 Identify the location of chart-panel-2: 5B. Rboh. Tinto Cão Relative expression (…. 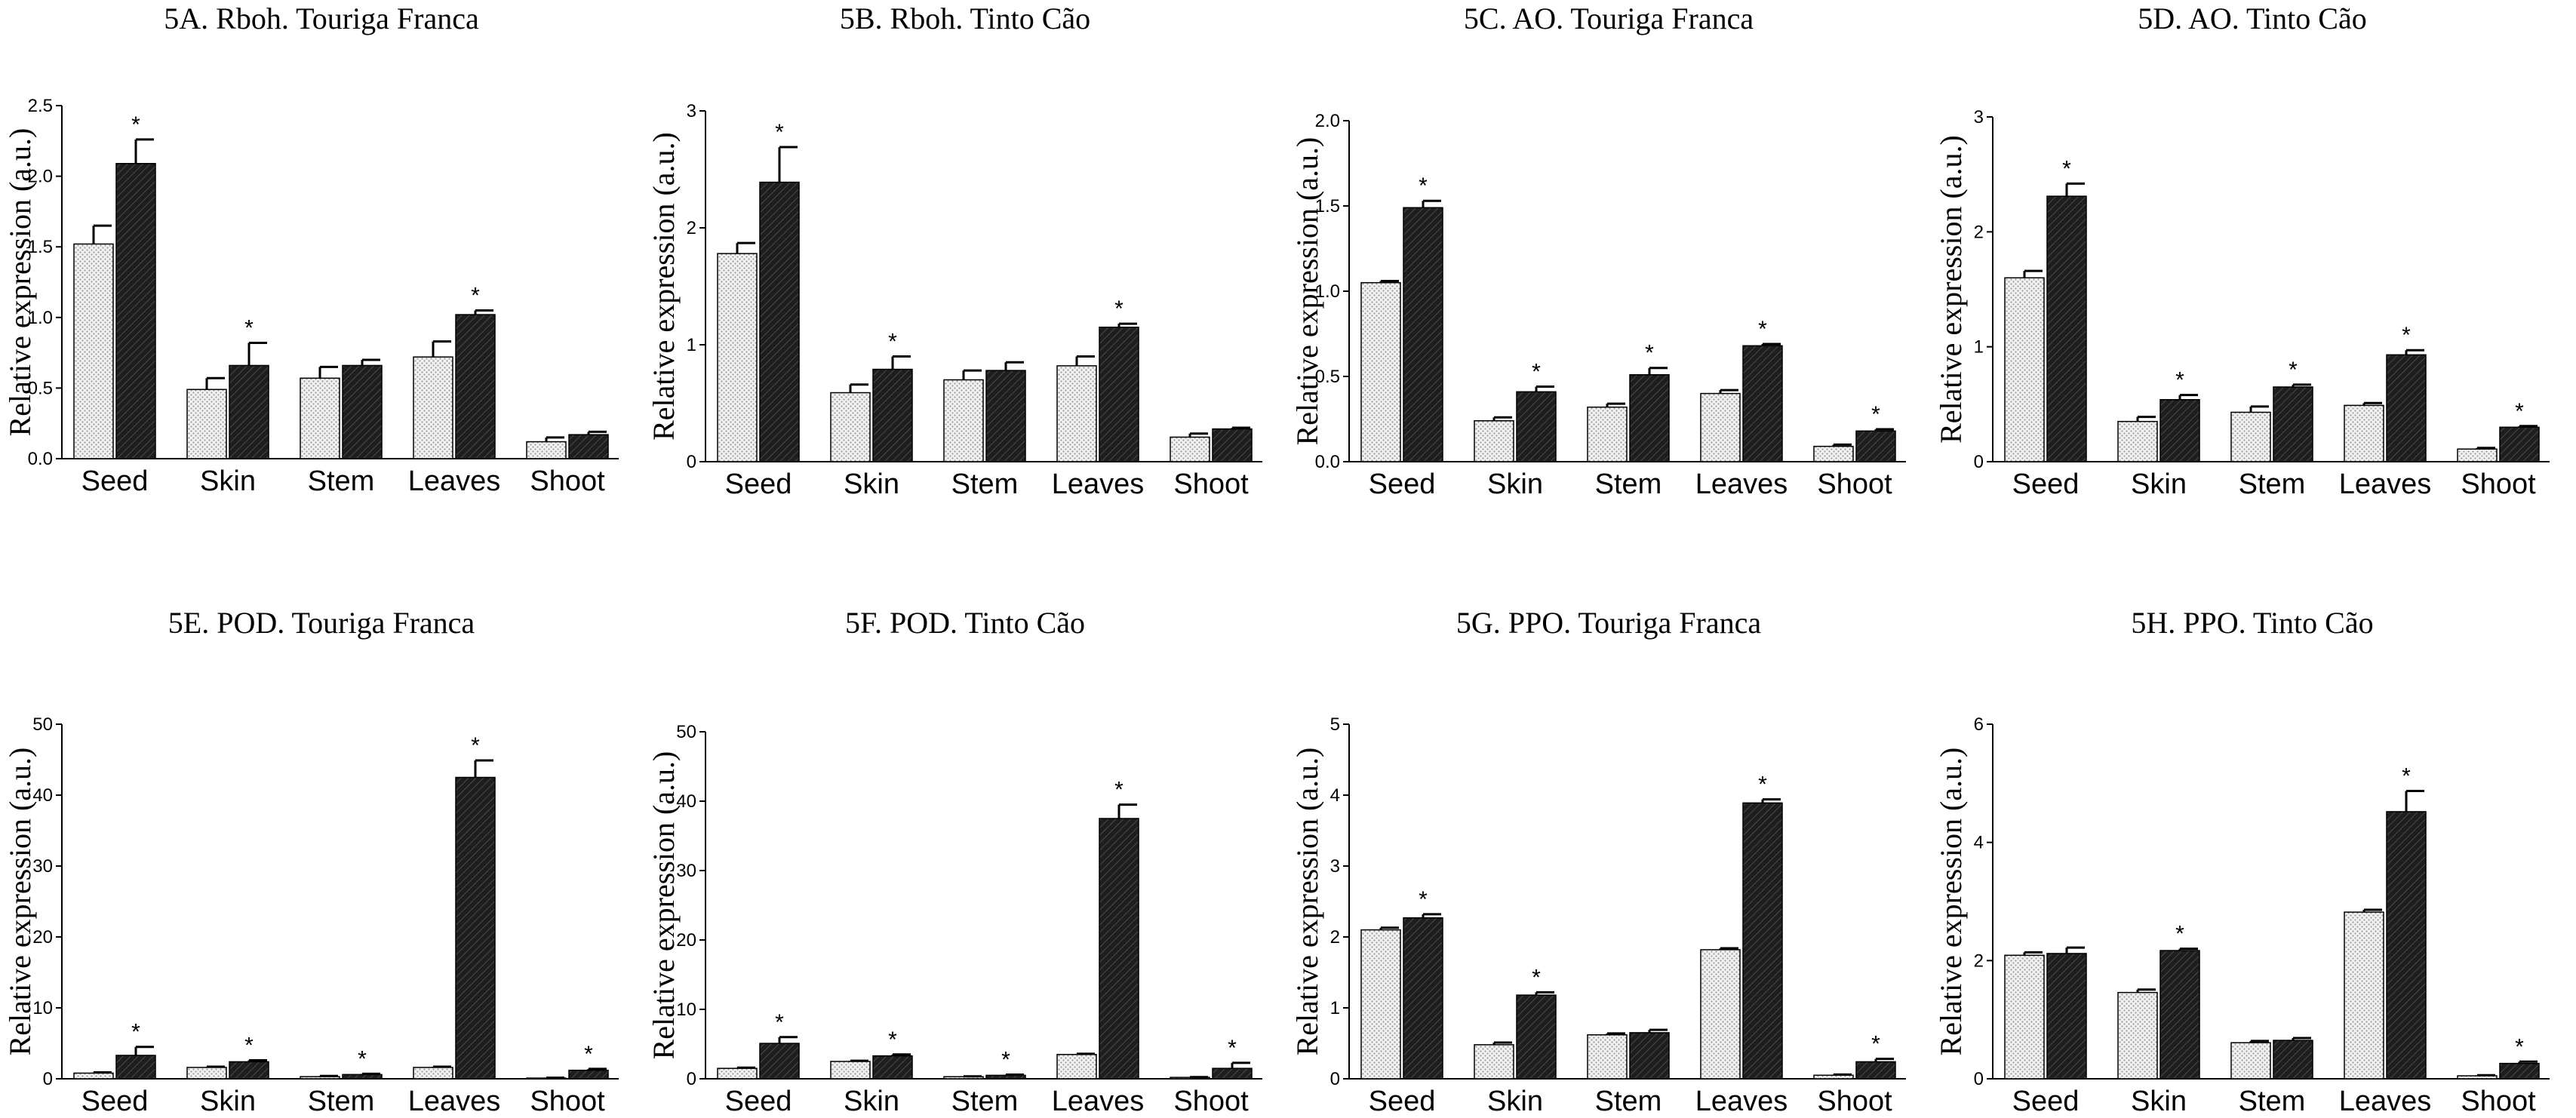
(965, 279).